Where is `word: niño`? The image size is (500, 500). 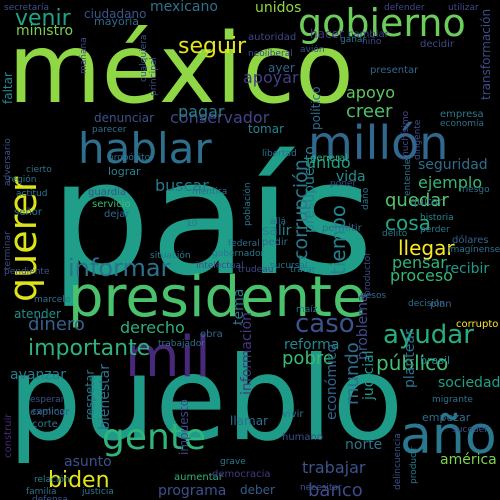
word: niño is located at coordinates (372, 42).